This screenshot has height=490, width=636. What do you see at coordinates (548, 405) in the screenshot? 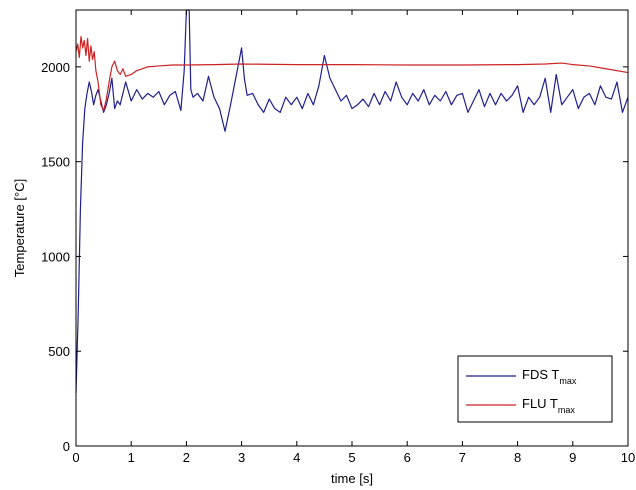
I see `legend-label-flu: FLU Tmax` at bounding box center [548, 405].